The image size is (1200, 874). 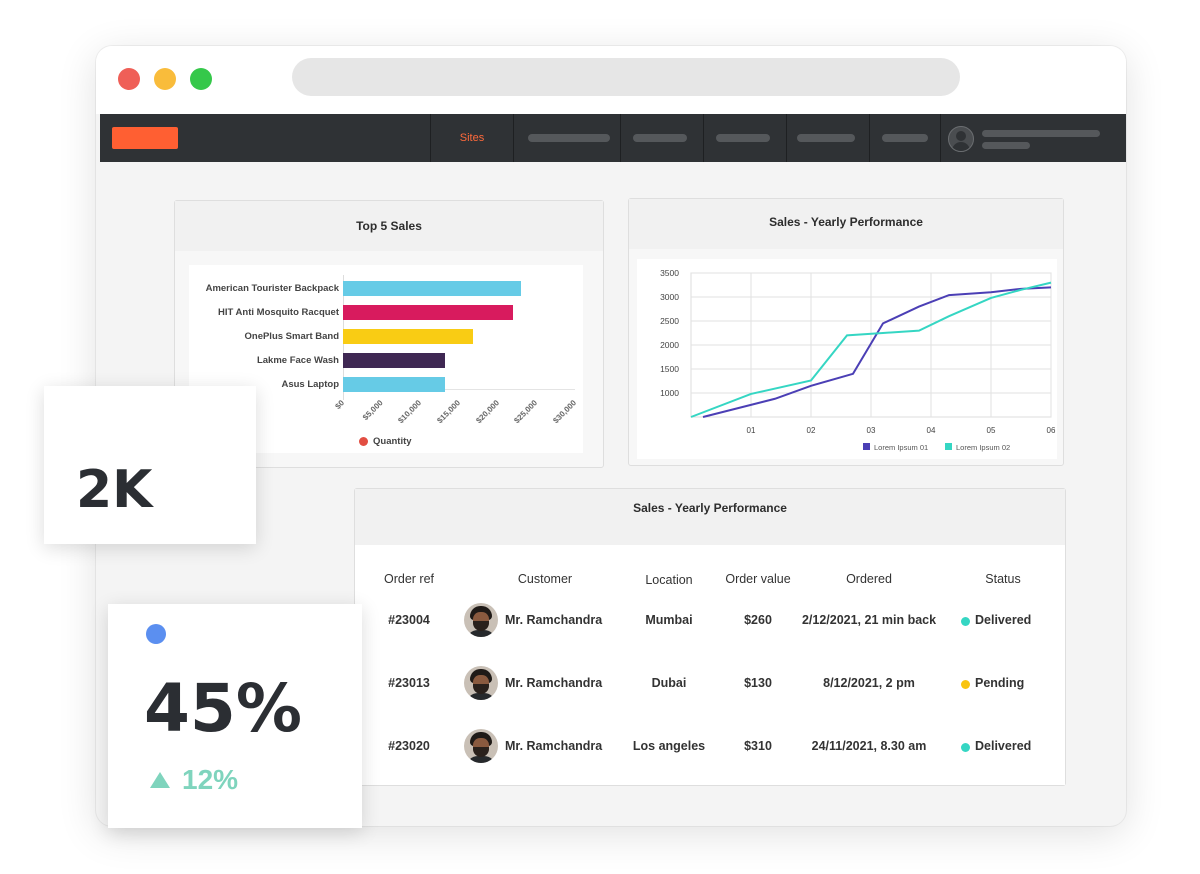 I want to click on legend-label: Lorem Ipsum 01, so click(x=901, y=447).